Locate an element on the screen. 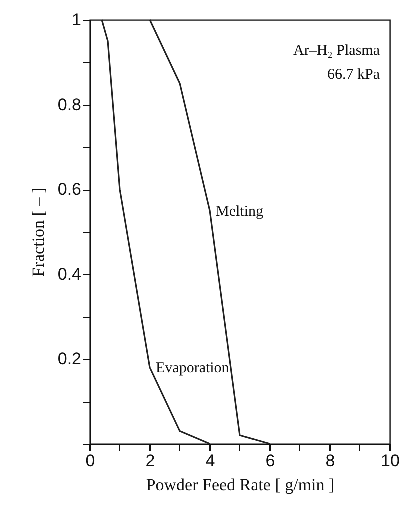  annotation: 66.7 kPa is located at coordinates (354, 75).